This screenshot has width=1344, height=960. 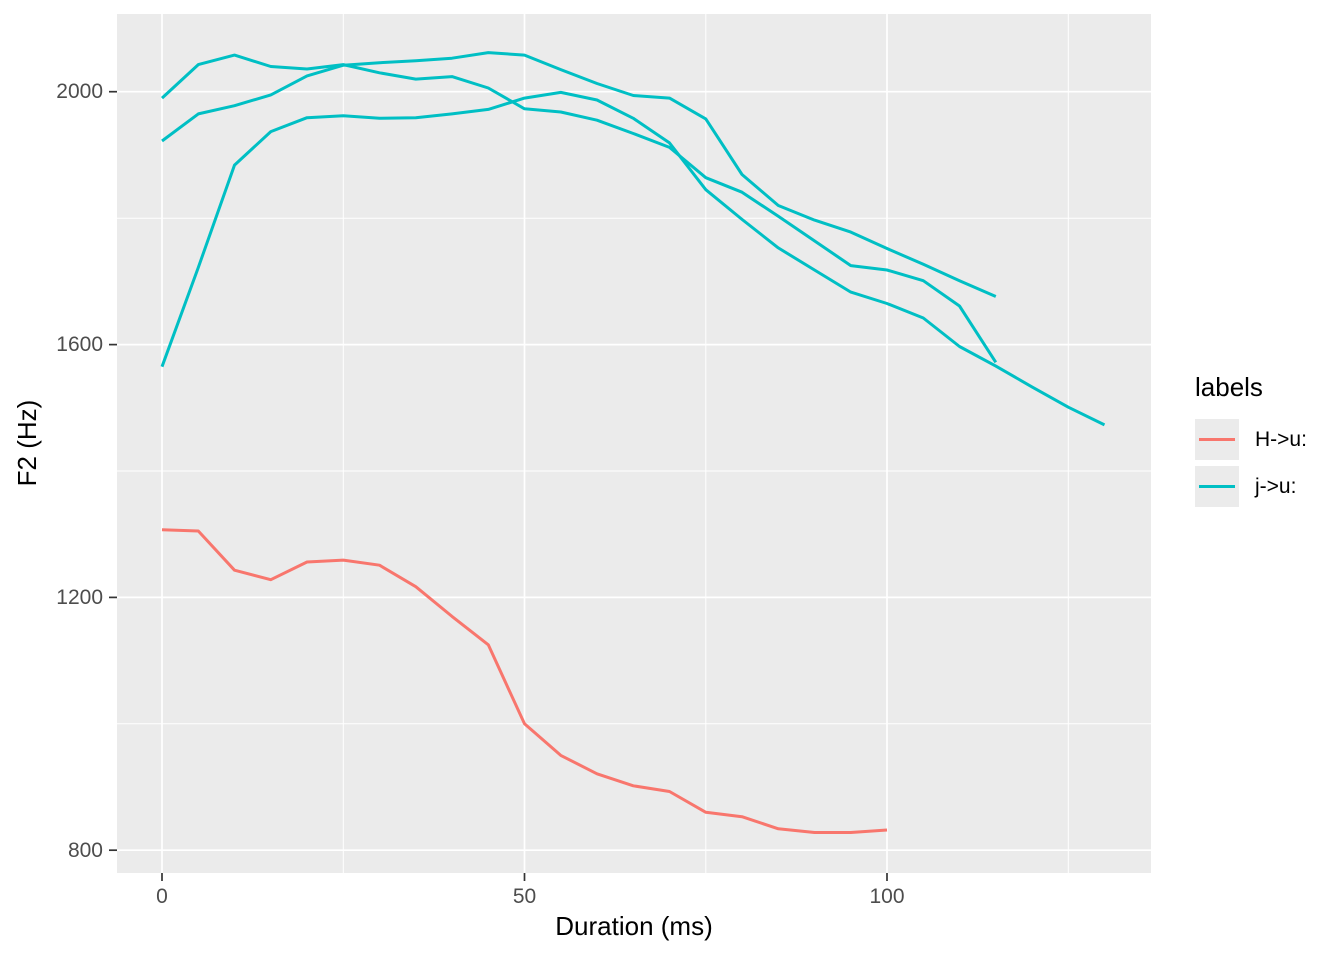 I want to click on y-axis-title: F2 (Hz), so click(x=27, y=443).